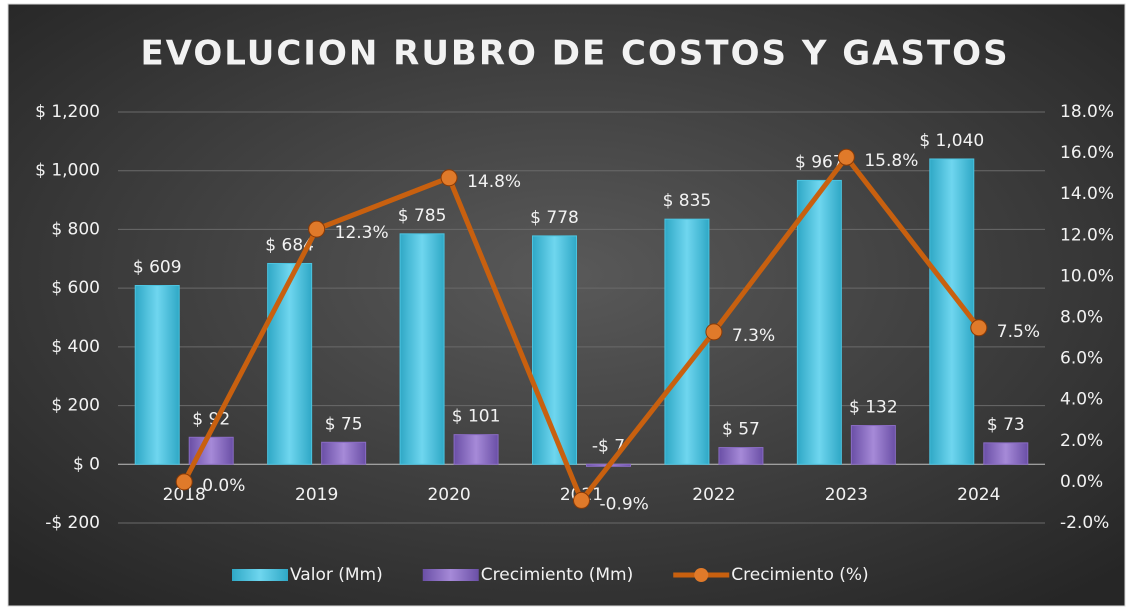 This screenshot has width=1133, height=612. What do you see at coordinates (1084, 523) in the screenshot?
I see `y2-tick-label: -2.0%` at bounding box center [1084, 523].